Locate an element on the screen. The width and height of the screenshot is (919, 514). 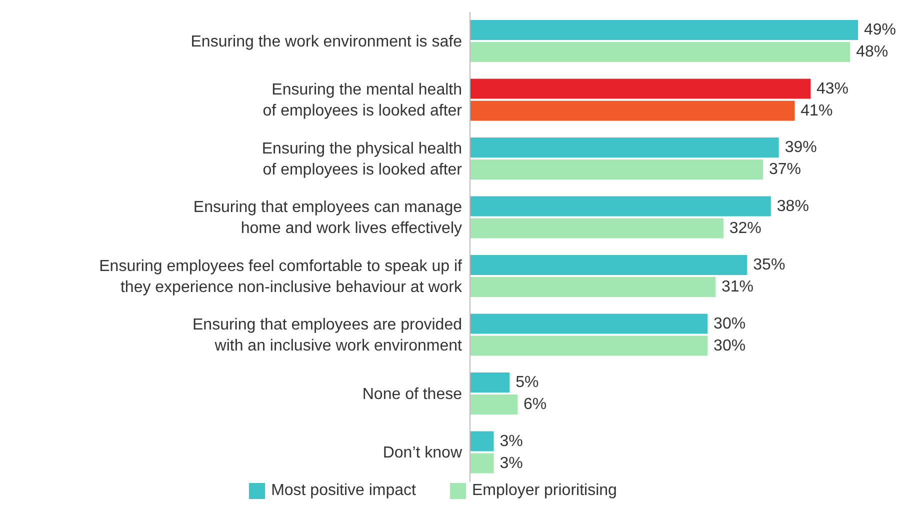
y-tick-label: Ensuring the work environment is safe is located at coordinates (326, 41).